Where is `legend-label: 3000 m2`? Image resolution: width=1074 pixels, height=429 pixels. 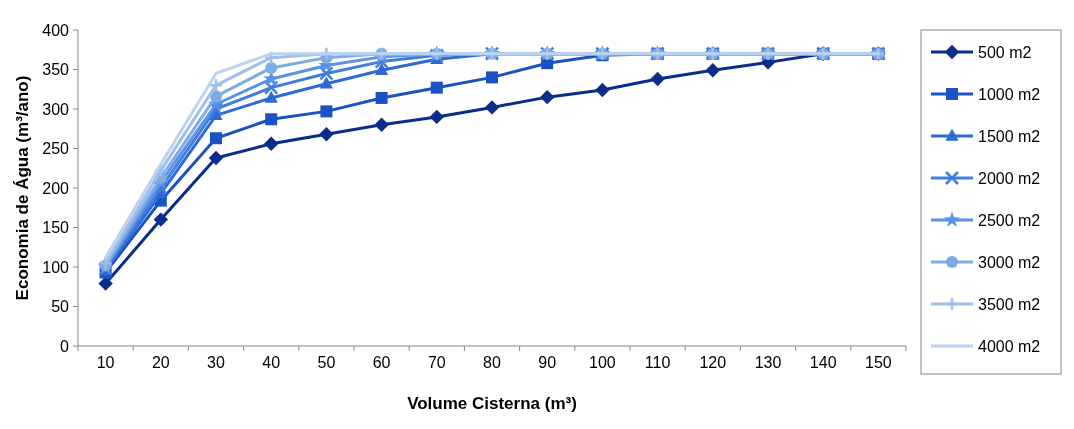
legend-label: 3000 m2 is located at coordinates (1009, 262).